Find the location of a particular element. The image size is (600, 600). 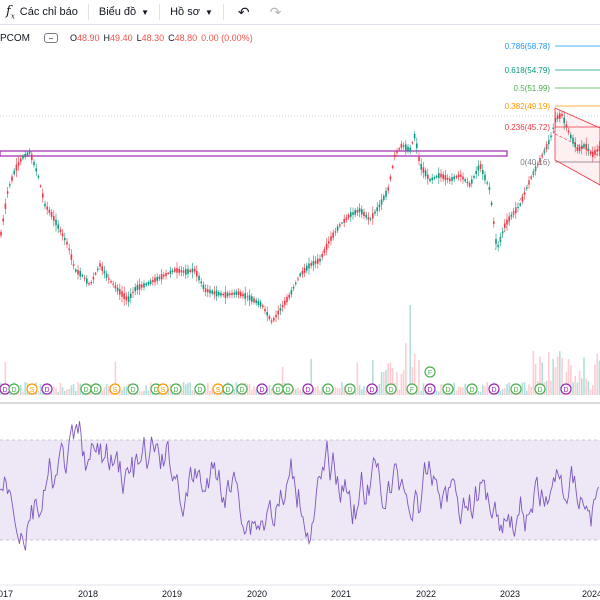

eye-icon is located at coordinates (51, 38).